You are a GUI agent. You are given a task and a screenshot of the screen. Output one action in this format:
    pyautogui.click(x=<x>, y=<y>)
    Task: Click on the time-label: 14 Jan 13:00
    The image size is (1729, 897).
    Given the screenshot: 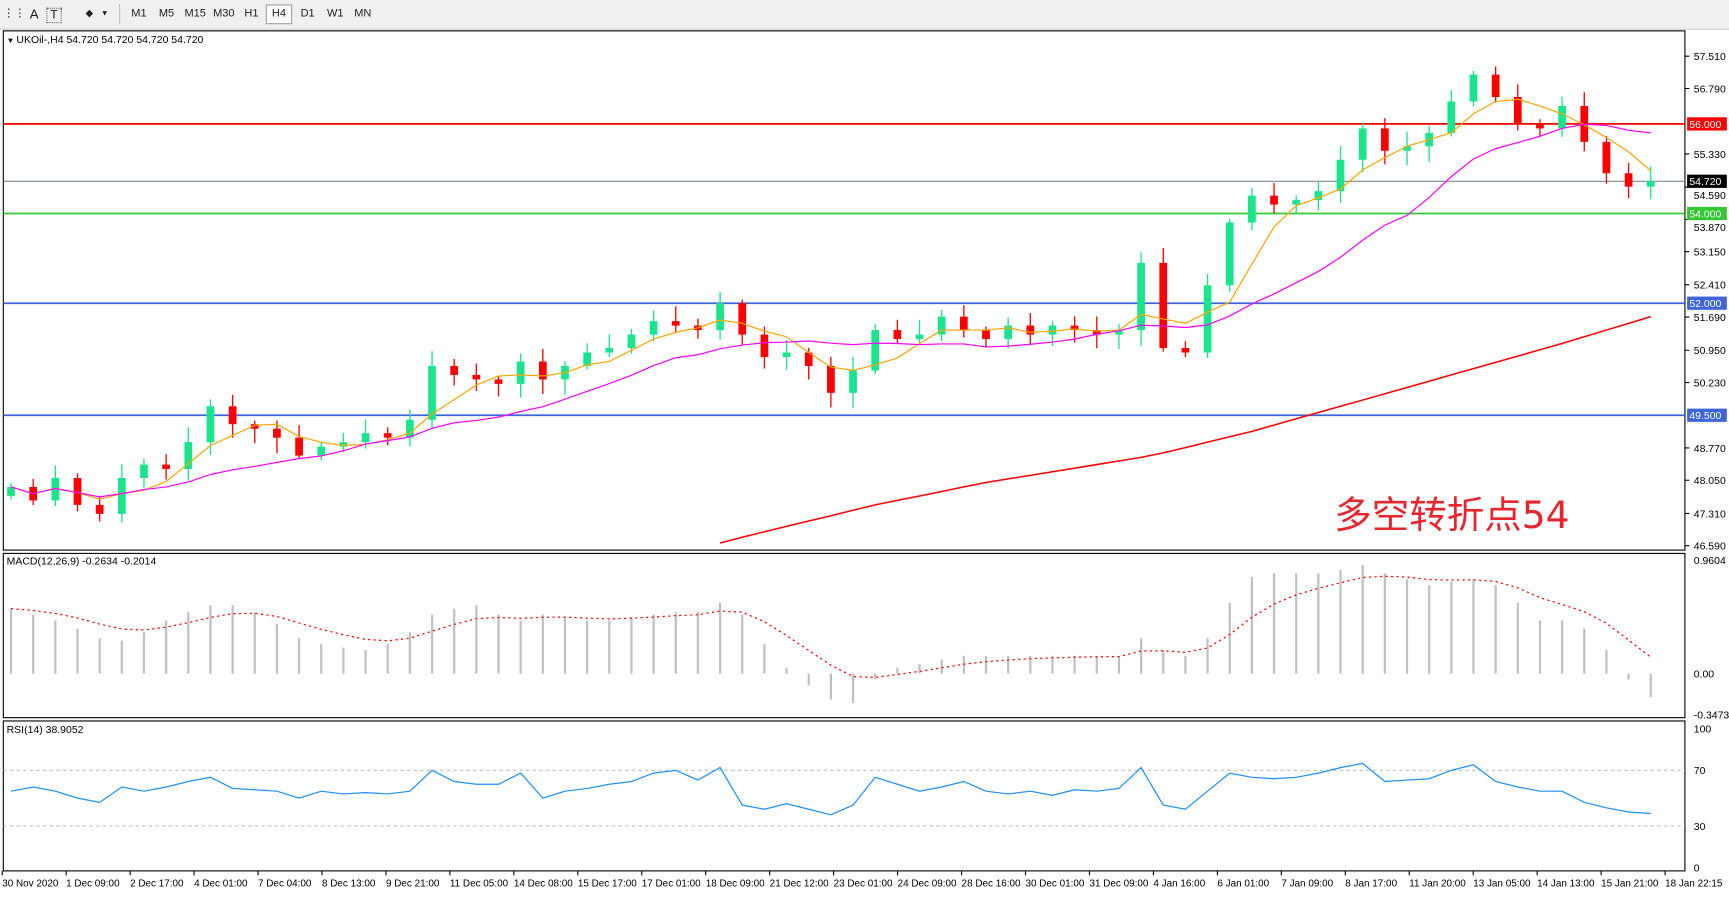 What is the action you would take?
    pyautogui.click(x=1566, y=883)
    